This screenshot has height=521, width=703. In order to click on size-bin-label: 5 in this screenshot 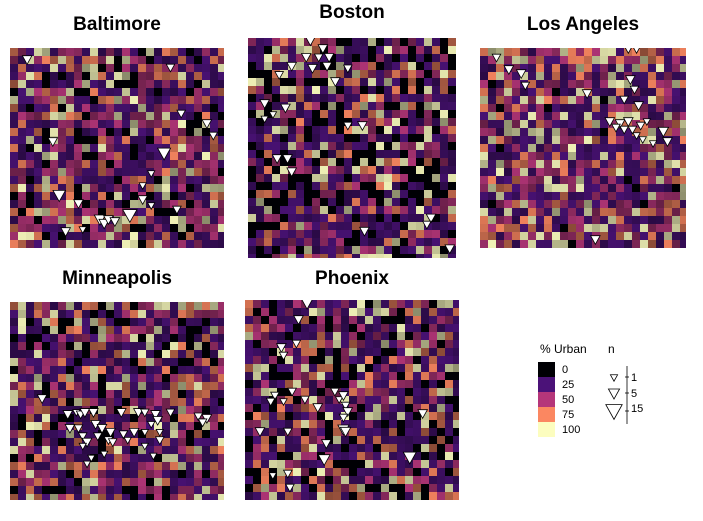, I will do `click(634, 394)`.